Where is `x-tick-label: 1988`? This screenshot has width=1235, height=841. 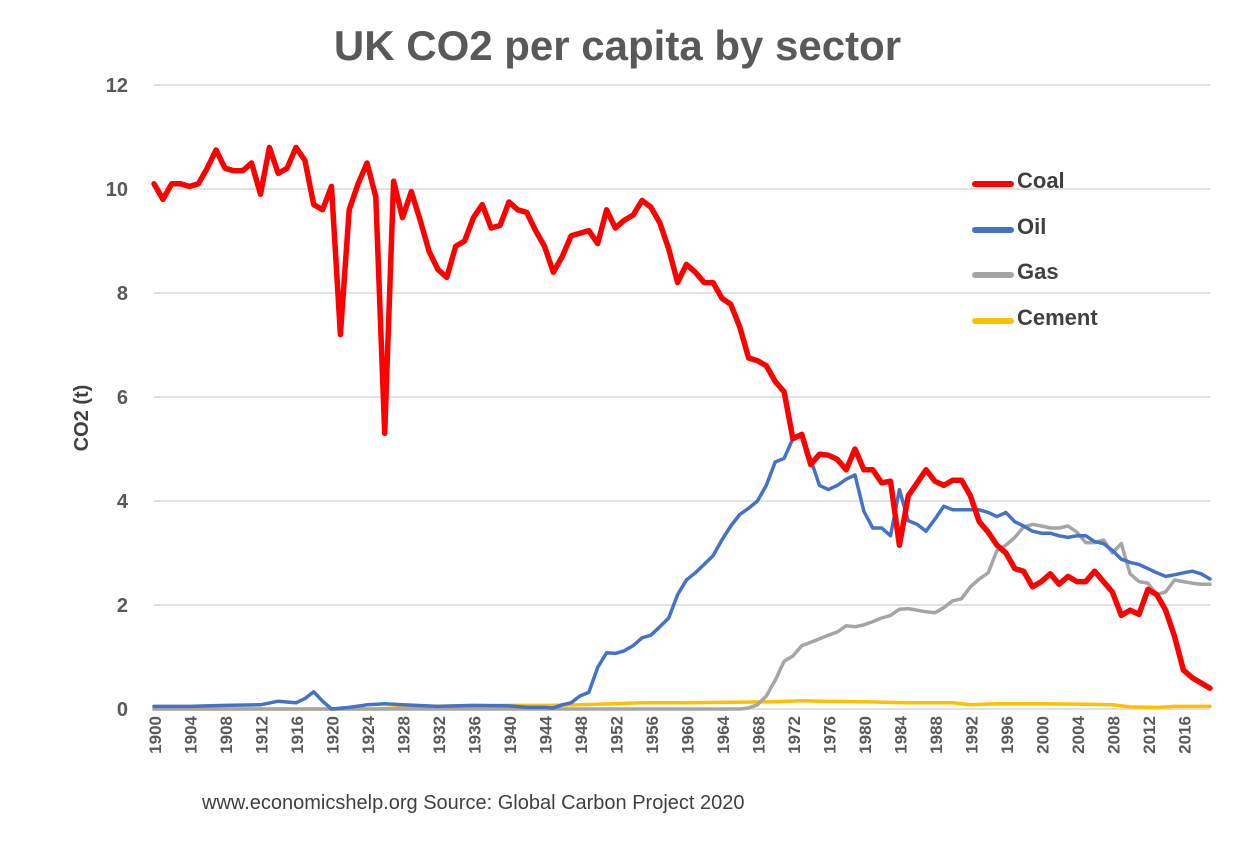
x-tick-label: 1988 is located at coordinates (936, 735).